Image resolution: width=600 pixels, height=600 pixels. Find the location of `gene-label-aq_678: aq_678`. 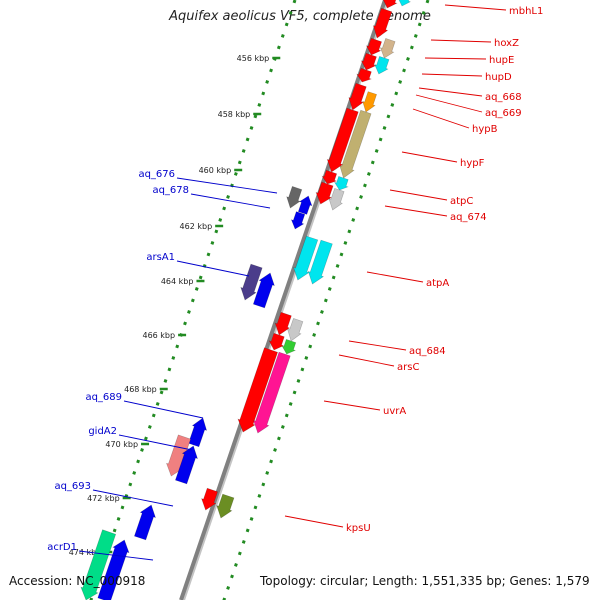

gene-label-aq_678: aq_678 is located at coordinates (170, 190).